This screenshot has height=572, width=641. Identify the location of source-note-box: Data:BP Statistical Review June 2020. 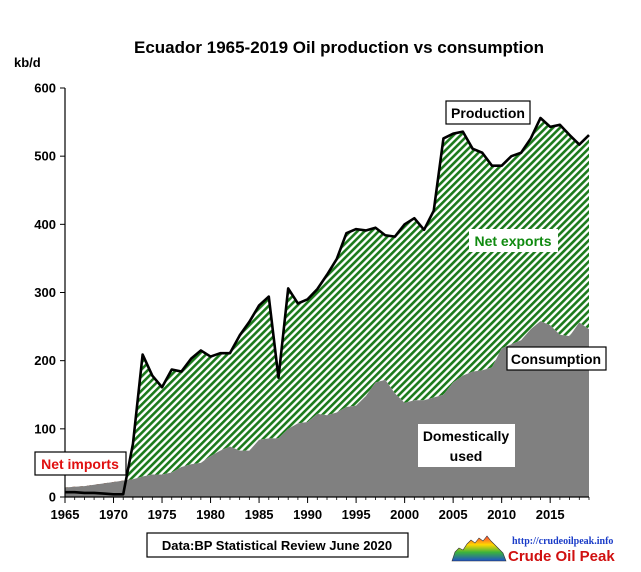
(277, 545).